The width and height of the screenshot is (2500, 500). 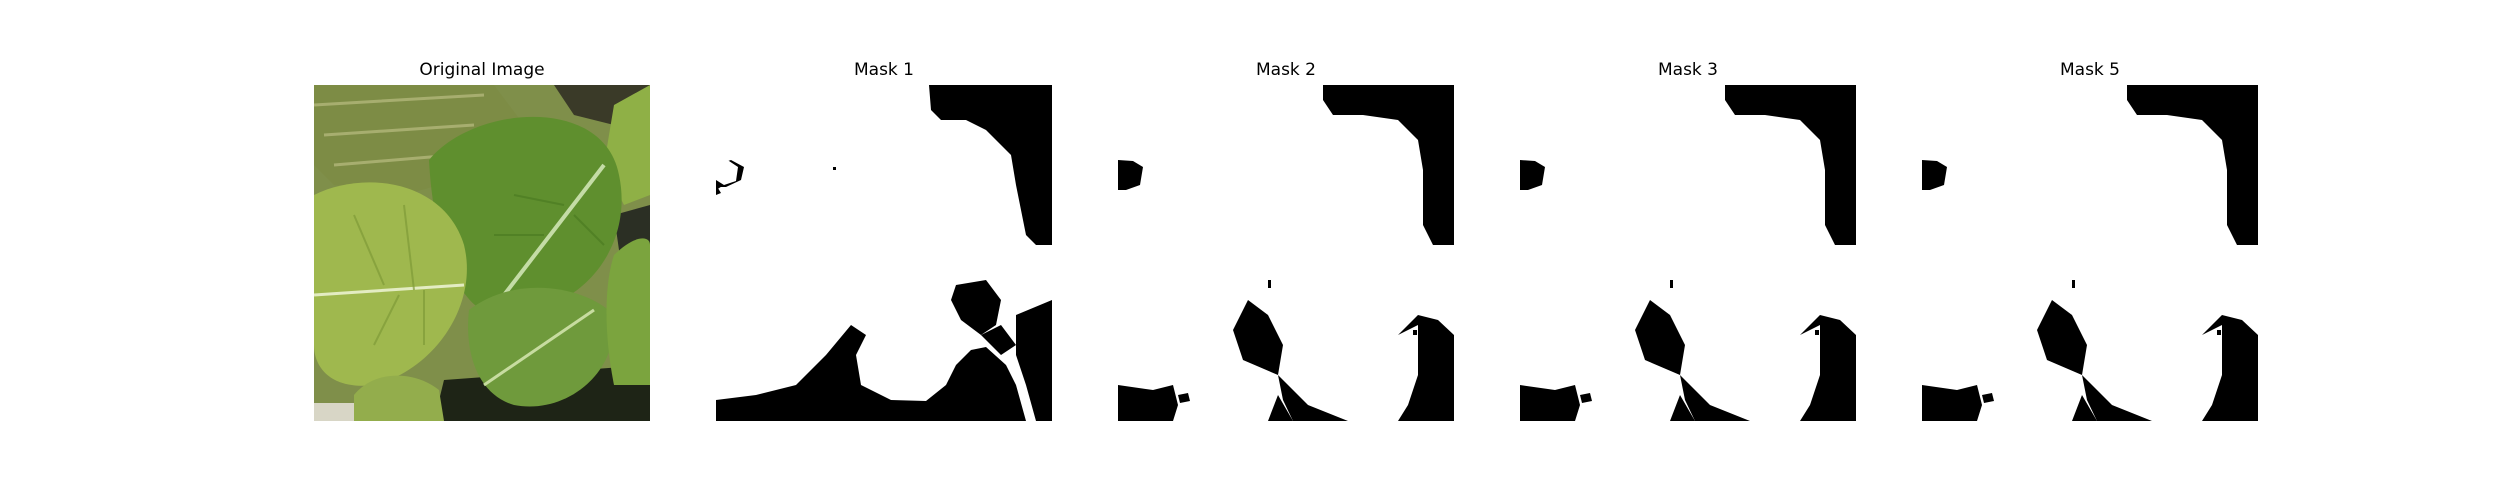 I want to click on panel-original: Original Image, so click(x=482, y=242).